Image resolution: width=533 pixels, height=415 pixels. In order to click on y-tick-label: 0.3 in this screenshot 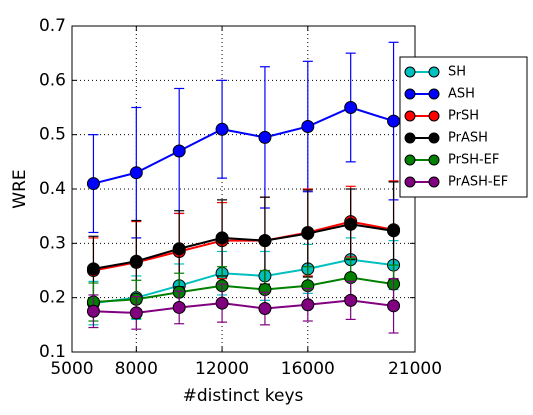, I will do `click(52, 243)`.